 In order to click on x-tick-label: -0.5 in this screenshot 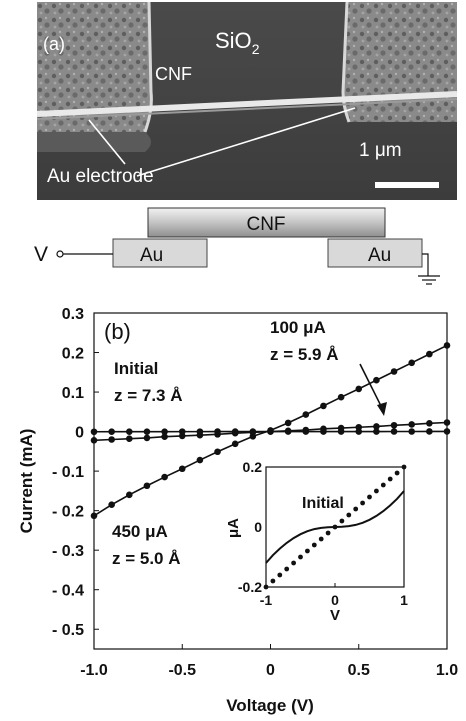, I will do `click(182, 670)`.